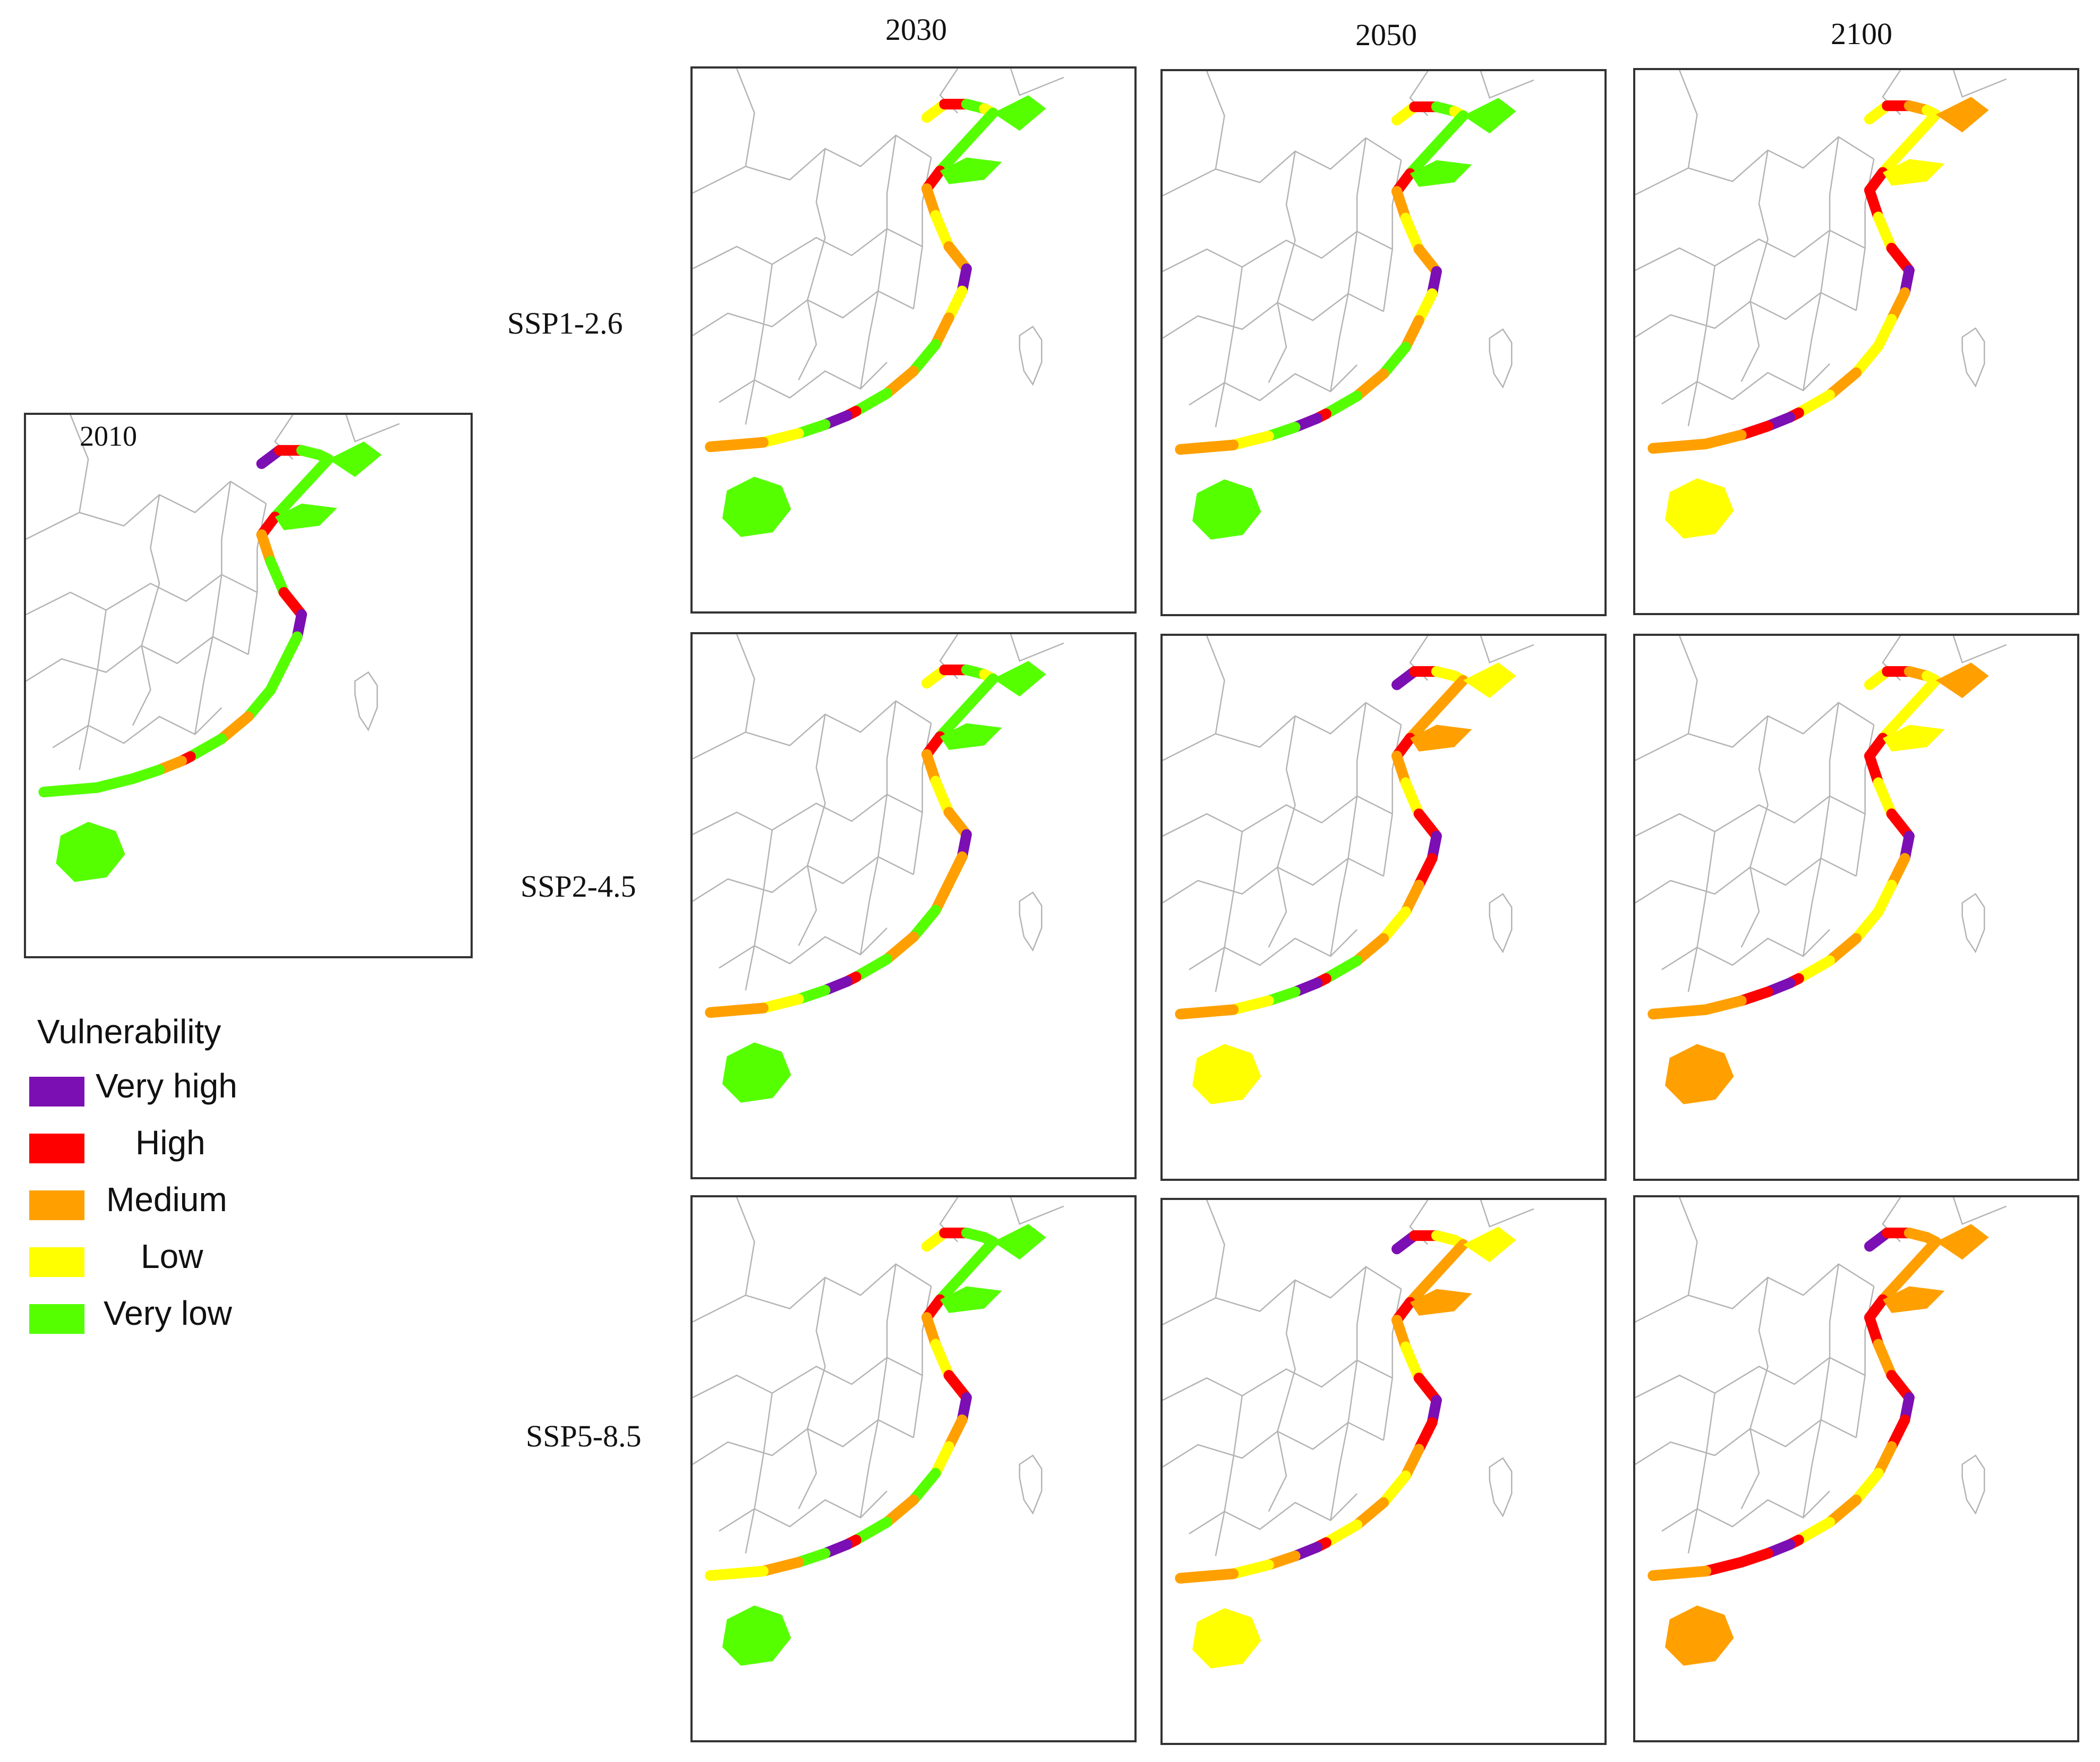 Image resolution: width=2100 pixels, height=1762 pixels. What do you see at coordinates (188, 1321) in the screenshot?
I see `legend-item-very-low: Very low` at bounding box center [188, 1321].